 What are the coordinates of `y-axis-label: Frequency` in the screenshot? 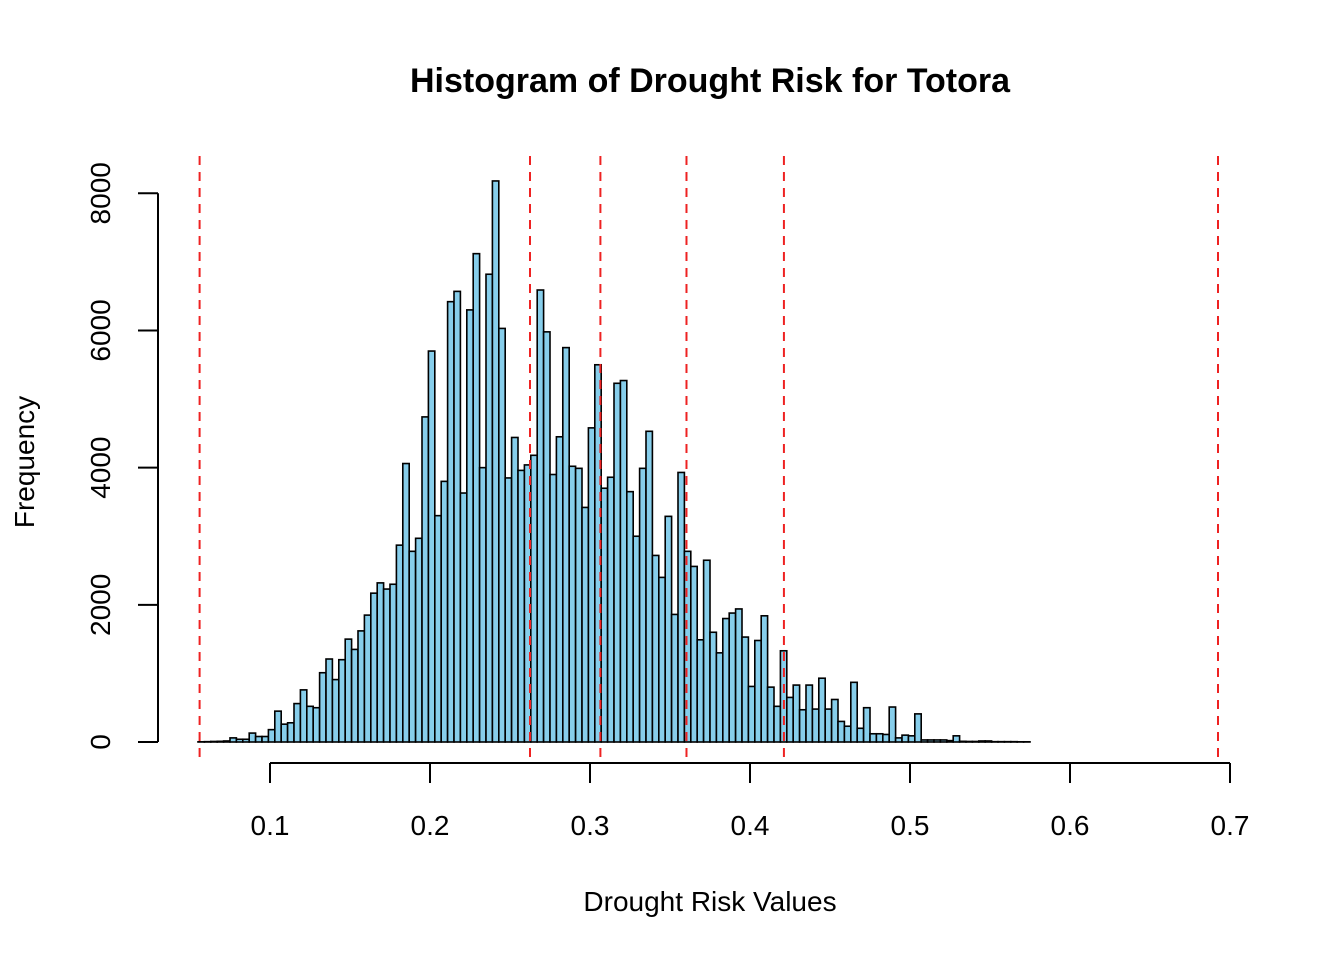 It's located at (24, 462).